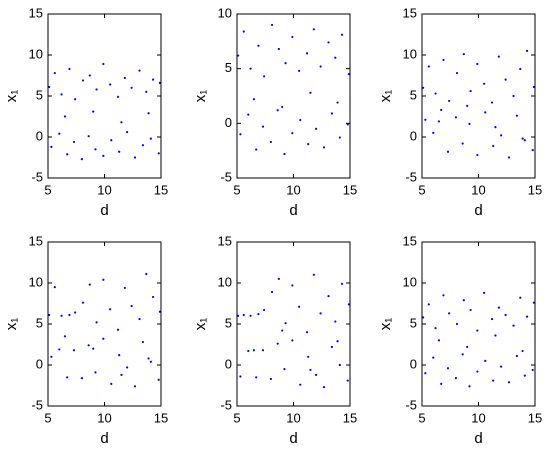  What do you see at coordinates (410, 240) in the screenshot?
I see `y-tick-label: 15` at bounding box center [410, 240].